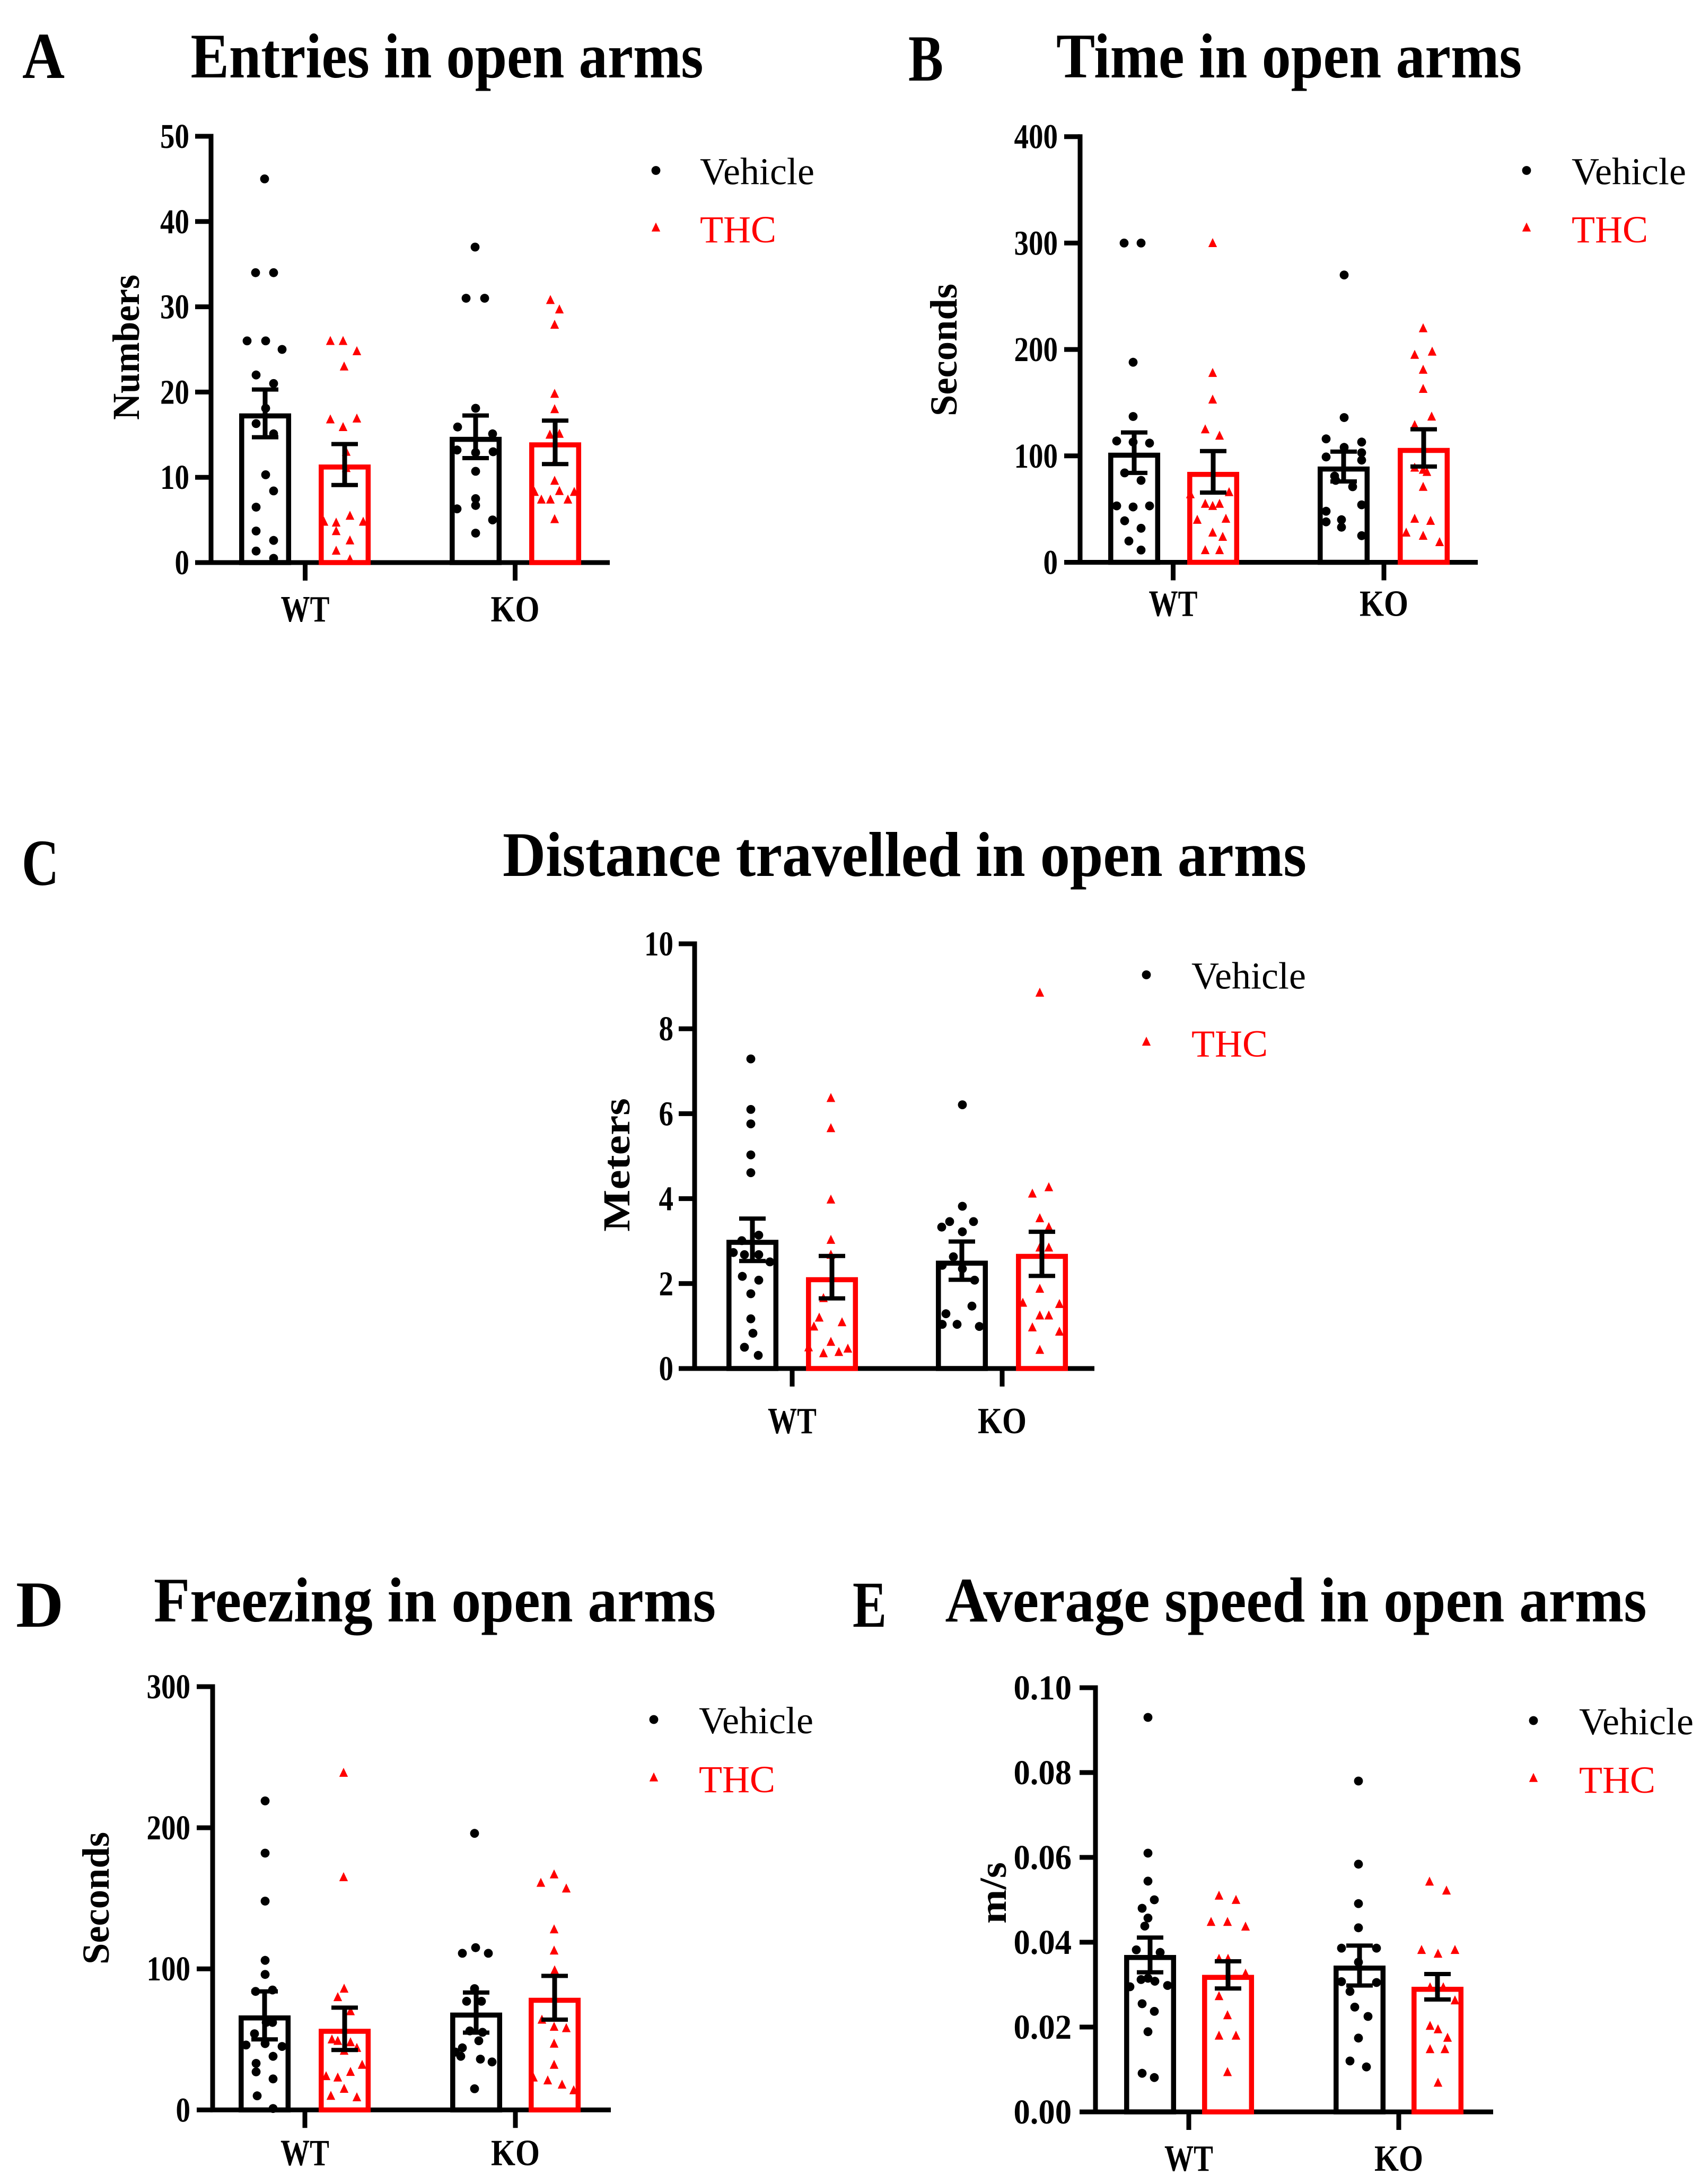 This screenshot has width=1701, height=2184. Describe the element at coordinates (1043, 2027) in the screenshot. I see `svg-text: 0.02` at that location.